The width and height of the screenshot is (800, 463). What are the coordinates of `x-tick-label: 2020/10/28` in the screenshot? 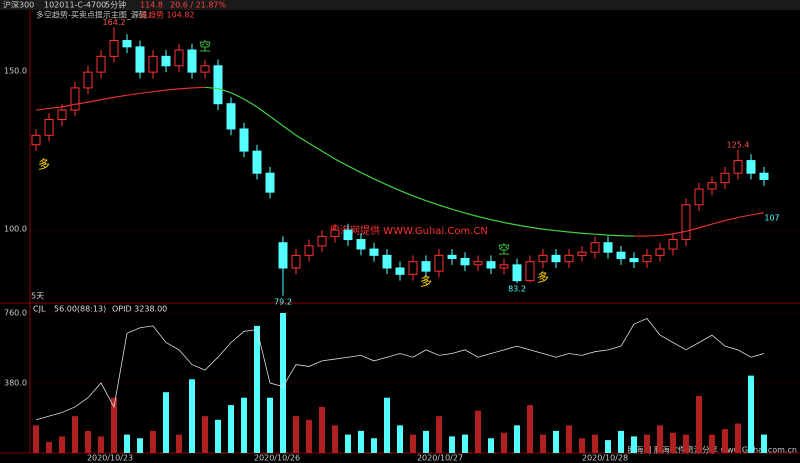 It's located at (605, 458).